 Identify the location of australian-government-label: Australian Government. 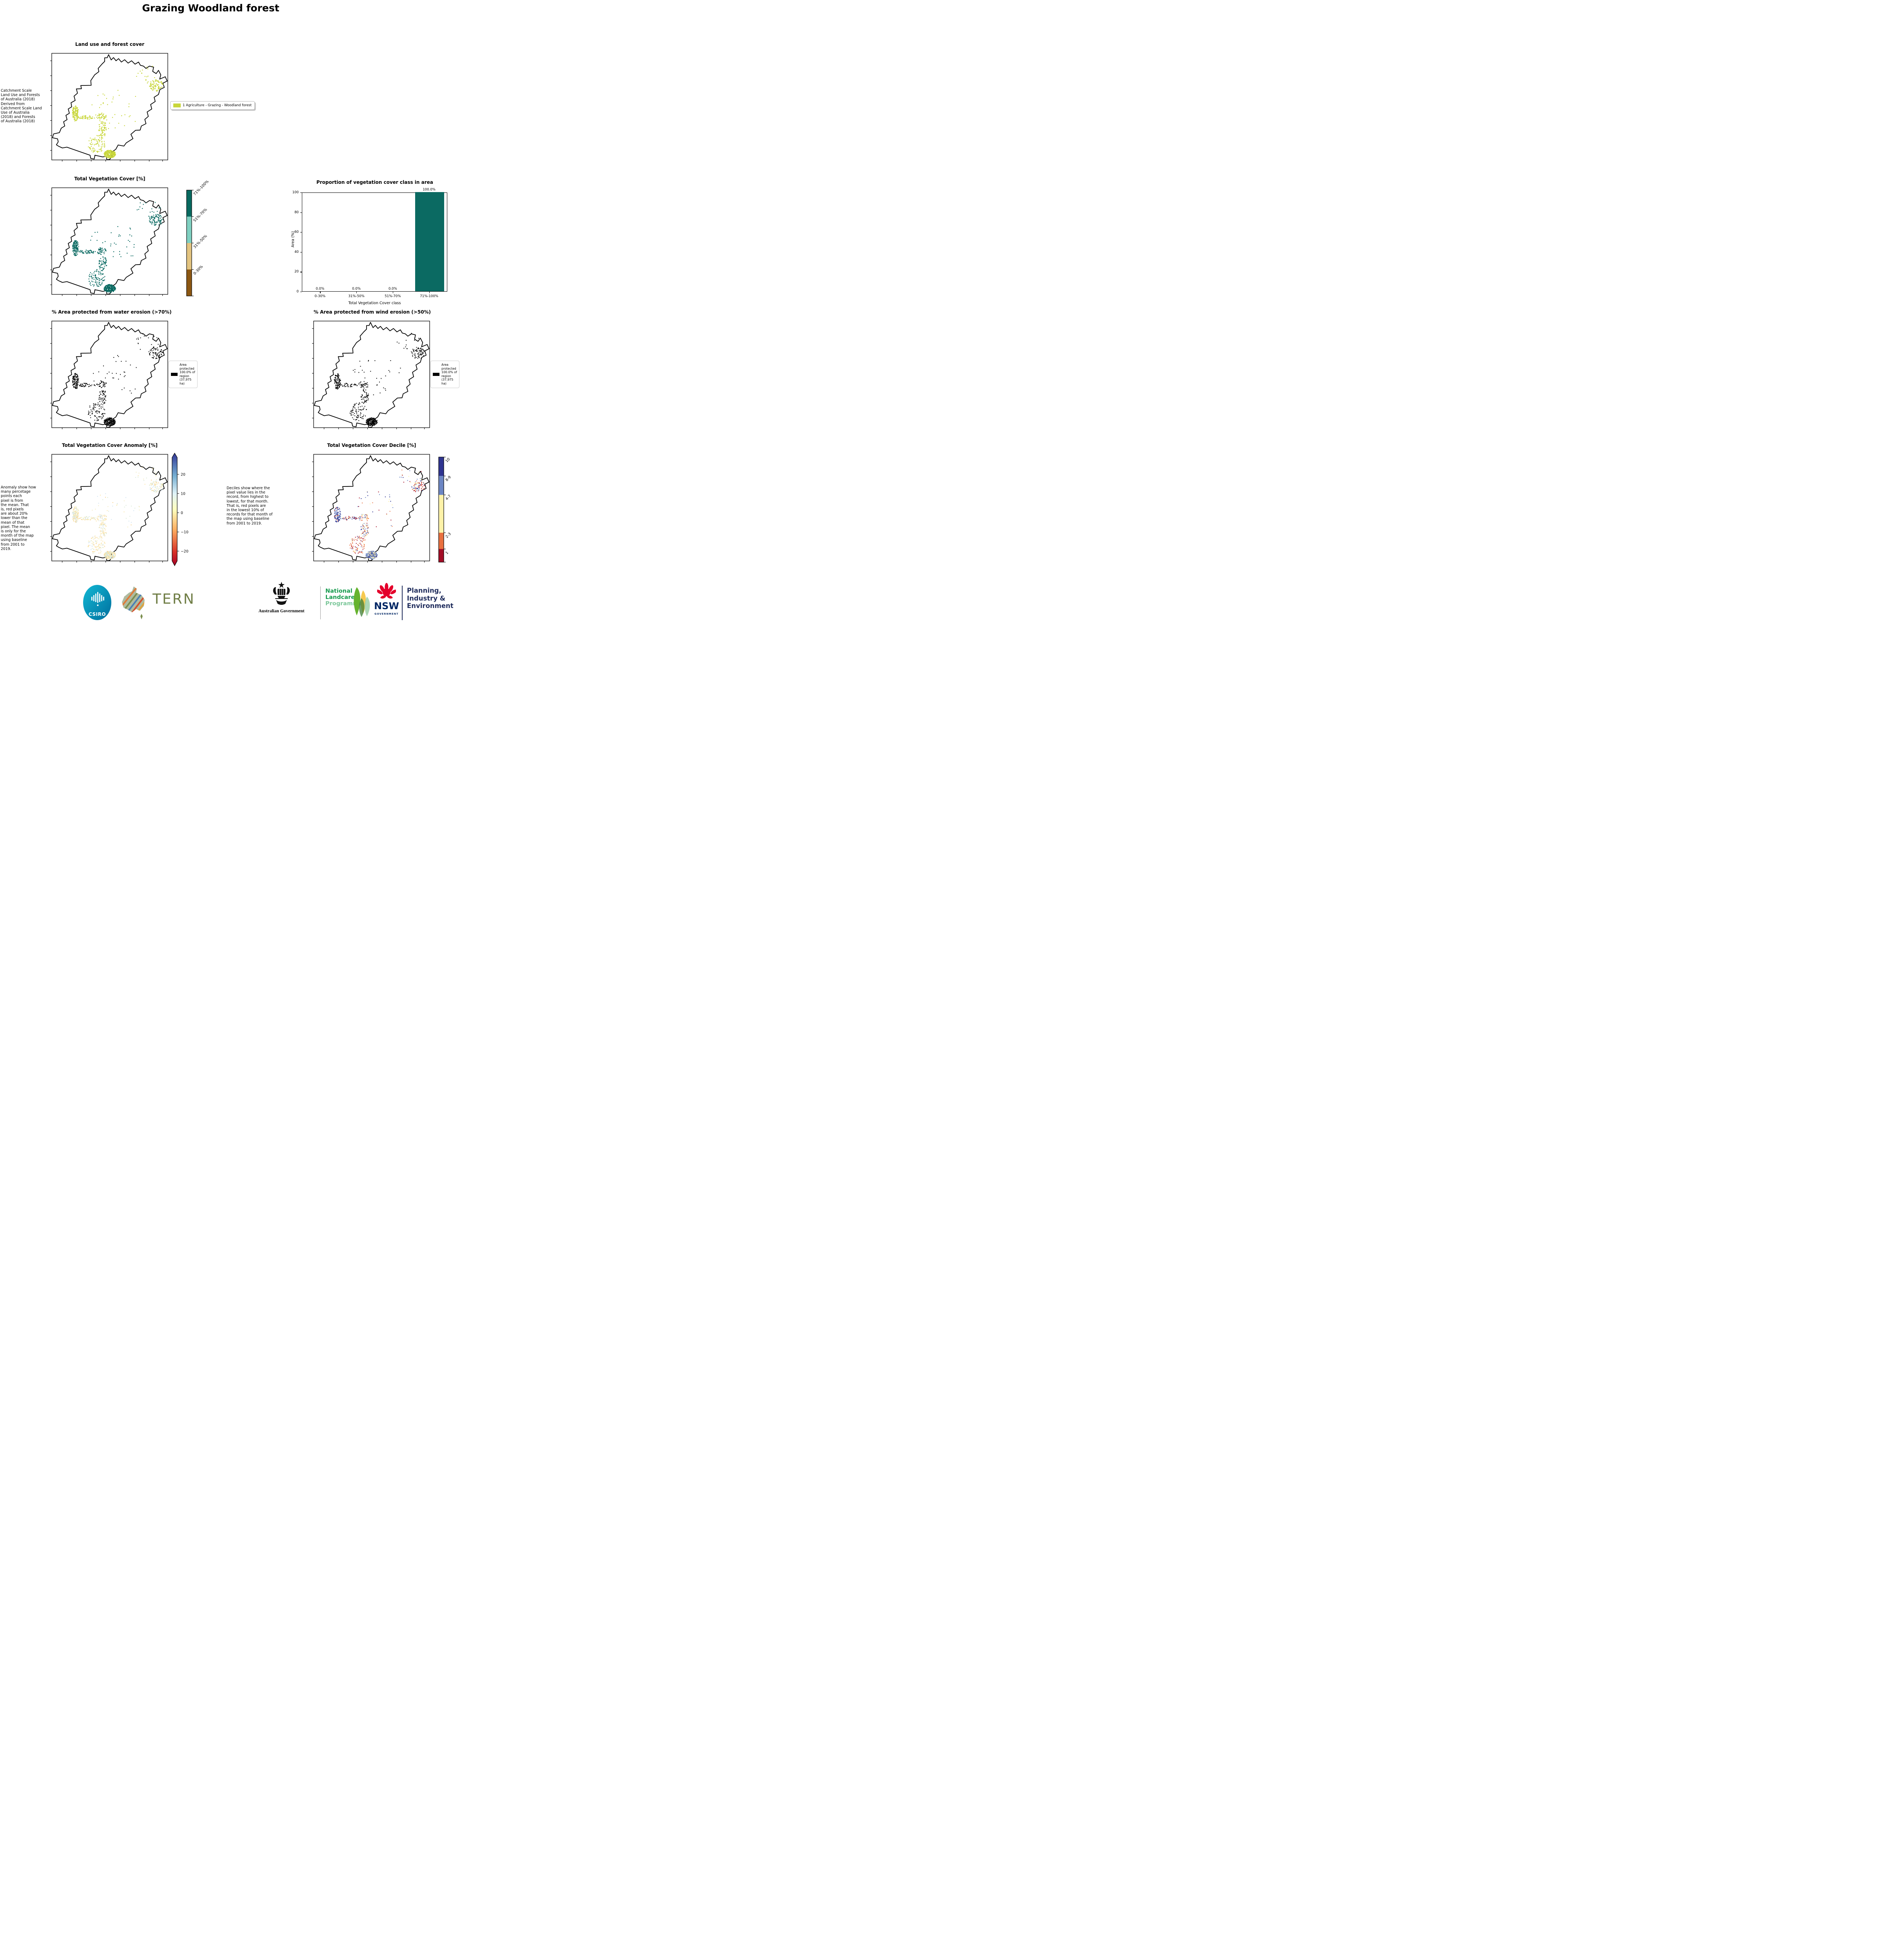
(281, 611).